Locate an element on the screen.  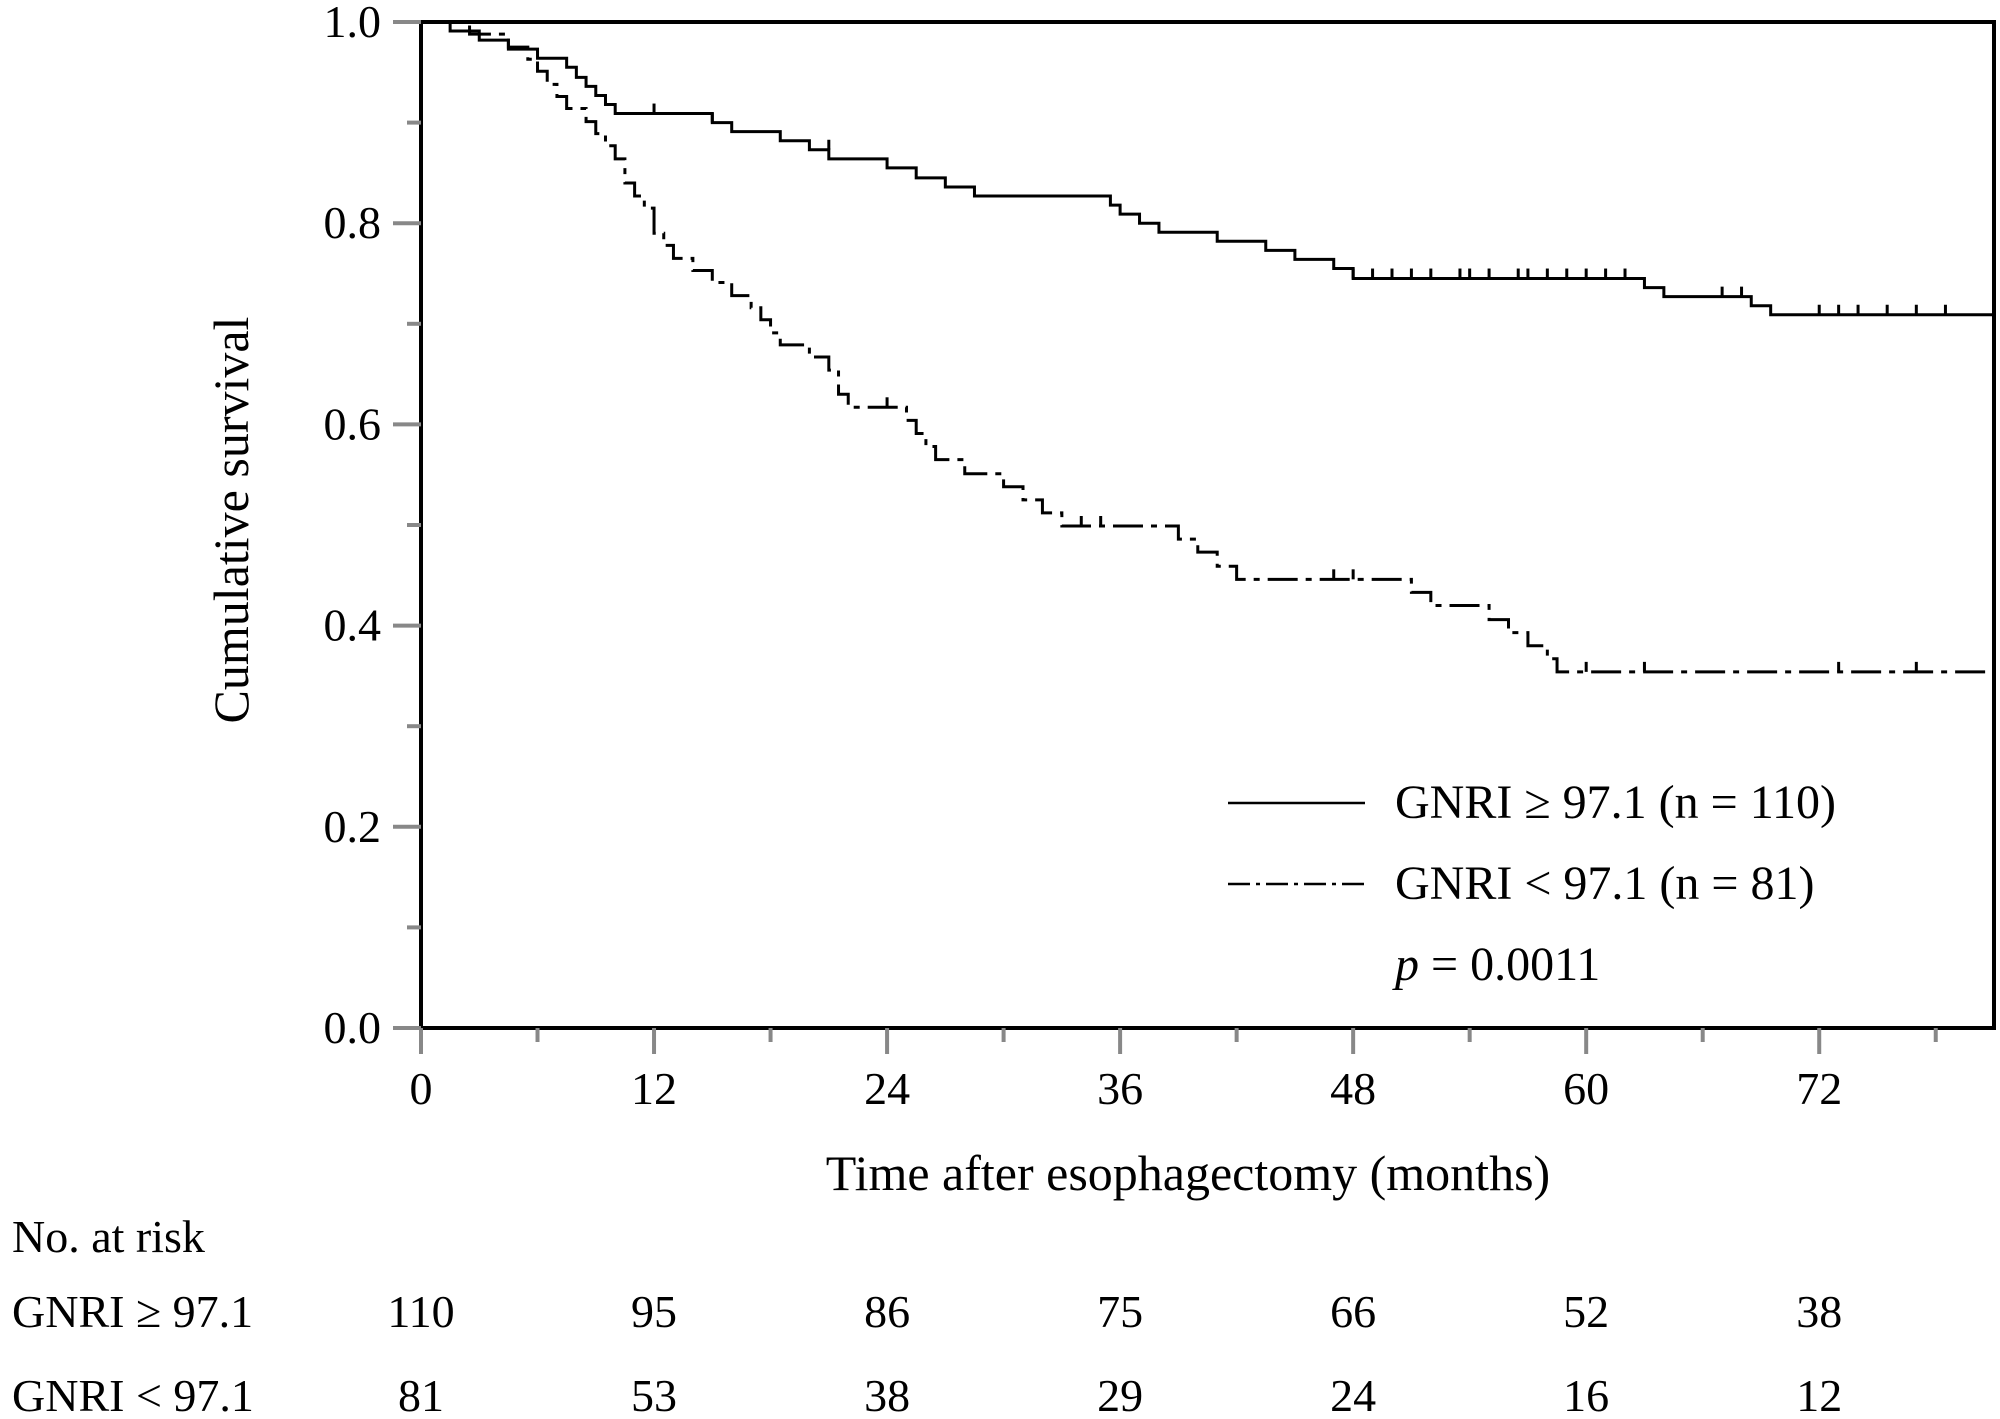
x-tick-label: 12 is located at coordinates (654, 1088).